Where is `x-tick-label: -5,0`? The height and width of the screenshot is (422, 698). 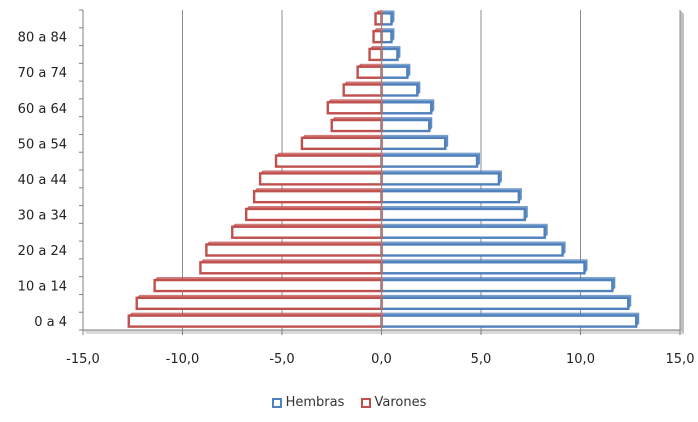
x-tick-label: -5,0 is located at coordinates (281, 359).